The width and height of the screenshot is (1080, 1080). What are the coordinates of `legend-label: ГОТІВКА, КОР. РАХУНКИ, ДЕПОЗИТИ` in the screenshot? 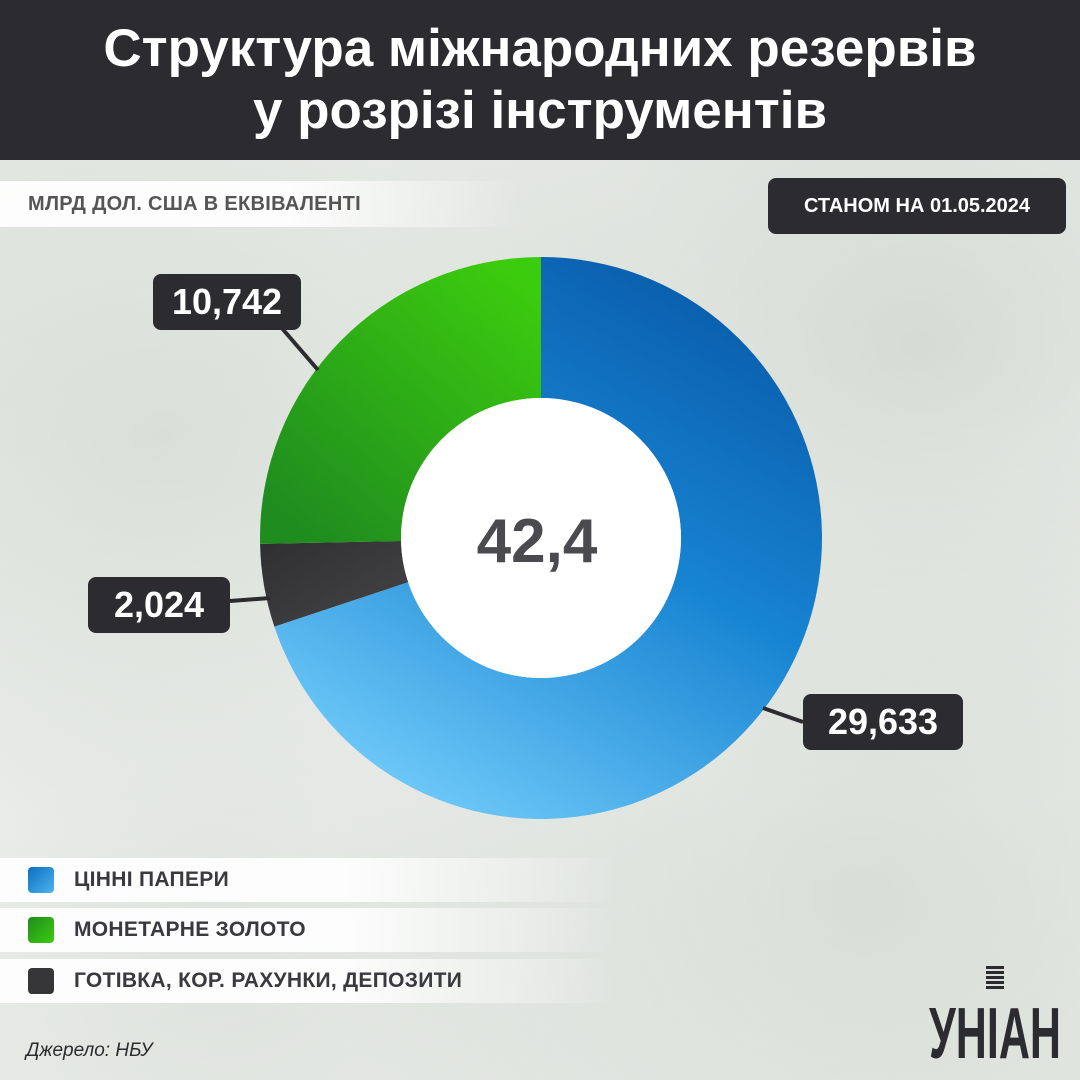 It's located at (268, 980).